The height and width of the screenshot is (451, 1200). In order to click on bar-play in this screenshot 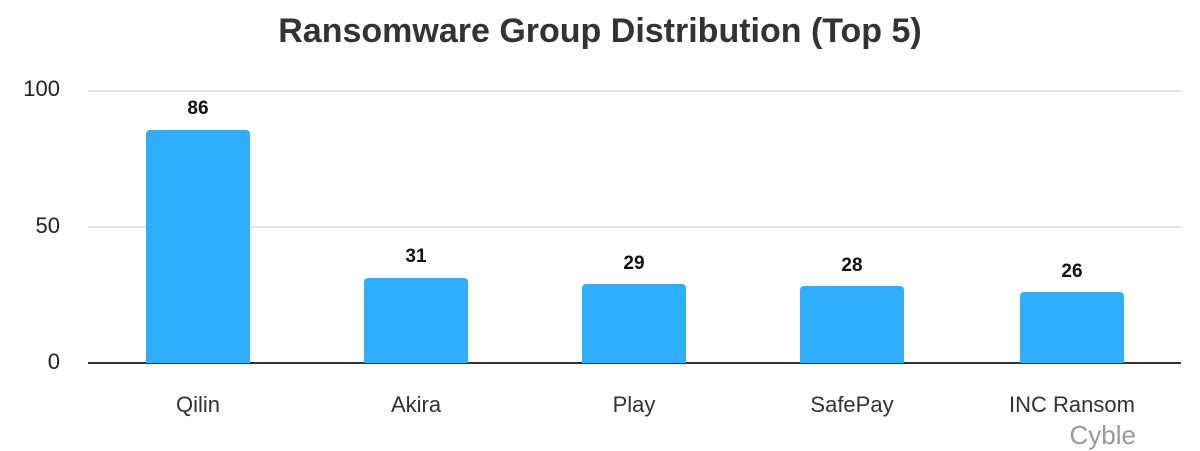, I will do `click(634, 323)`.